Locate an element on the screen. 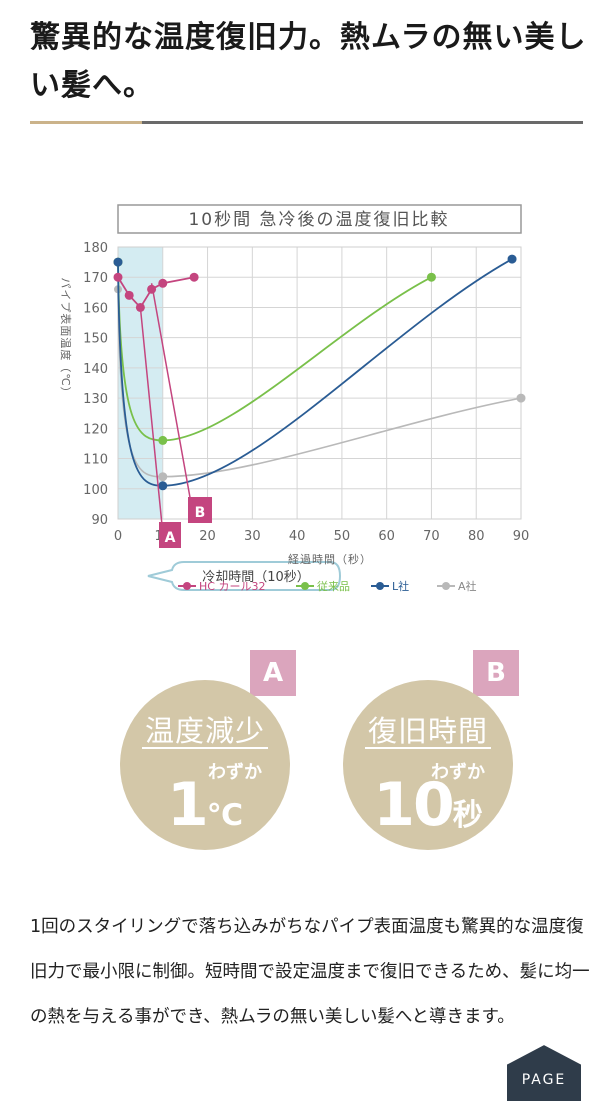  stat-label: 復旧時間 is located at coordinates (427, 731).